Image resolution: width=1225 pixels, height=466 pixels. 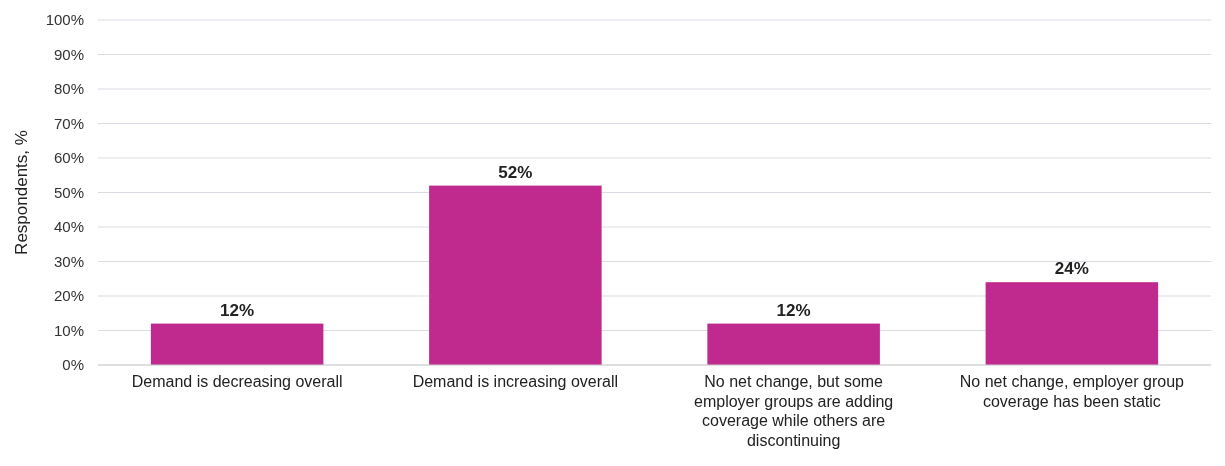 What do you see at coordinates (68, 261) in the screenshot?
I see `y-tick-label: 30%` at bounding box center [68, 261].